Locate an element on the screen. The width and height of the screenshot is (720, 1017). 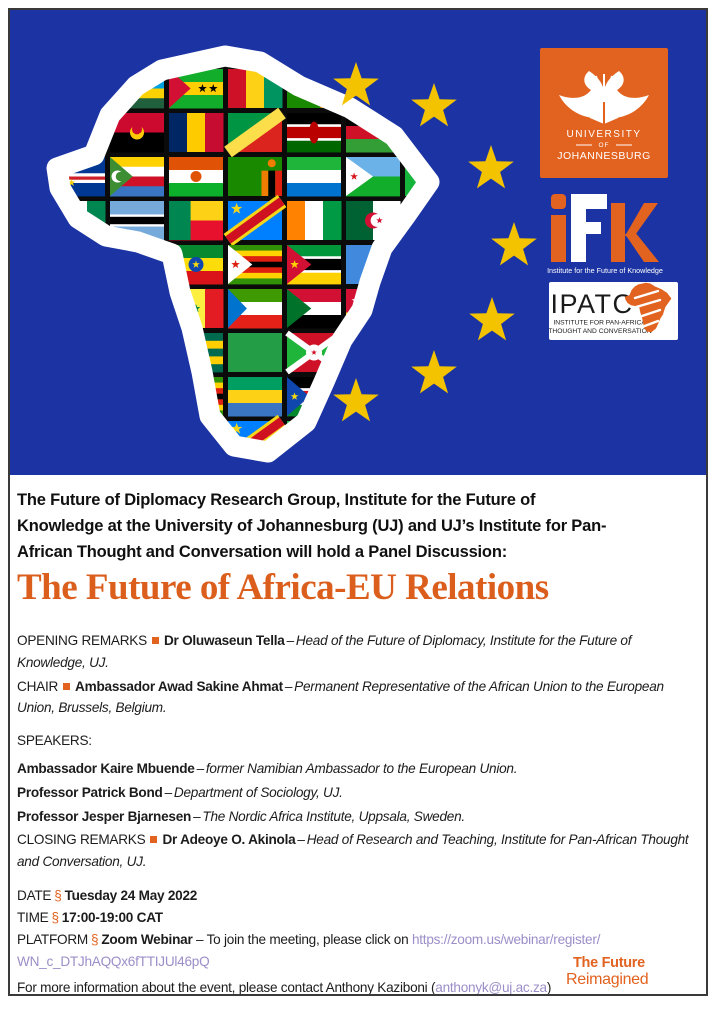
speaker-name: Professor Jesper Bjarnesen is located at coordinates (104, 816).